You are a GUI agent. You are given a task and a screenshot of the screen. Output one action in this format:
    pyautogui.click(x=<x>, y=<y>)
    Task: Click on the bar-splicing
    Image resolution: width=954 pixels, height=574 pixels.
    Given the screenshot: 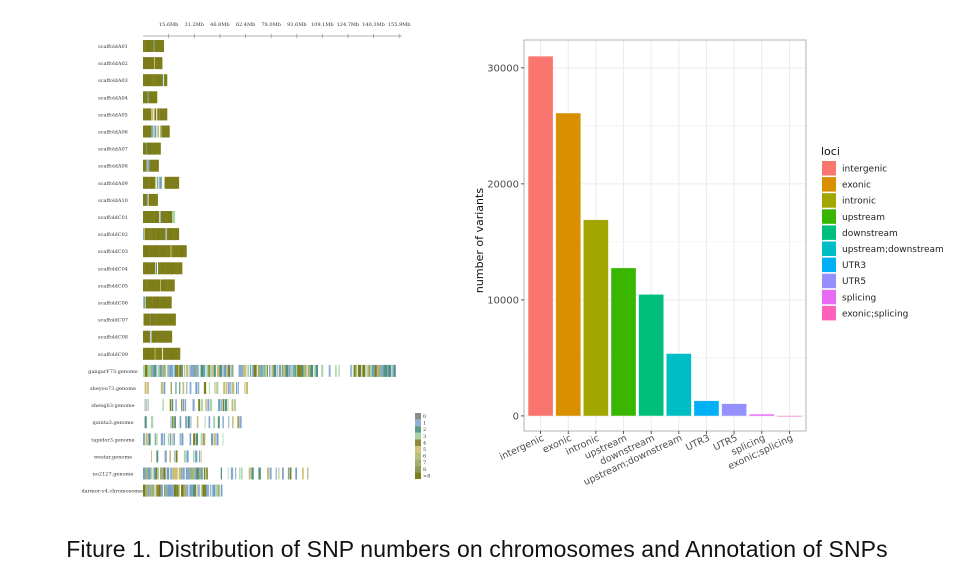 What is the action you would take?
    pyautogui.click(x=762, y=415)
    